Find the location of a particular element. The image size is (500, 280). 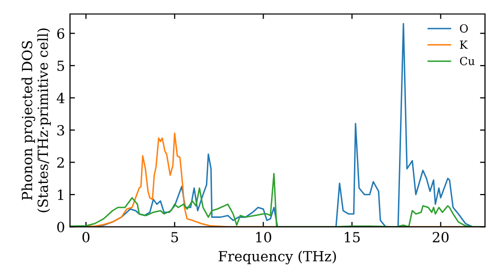

legend-label: K is located at coordinates (464, 44).